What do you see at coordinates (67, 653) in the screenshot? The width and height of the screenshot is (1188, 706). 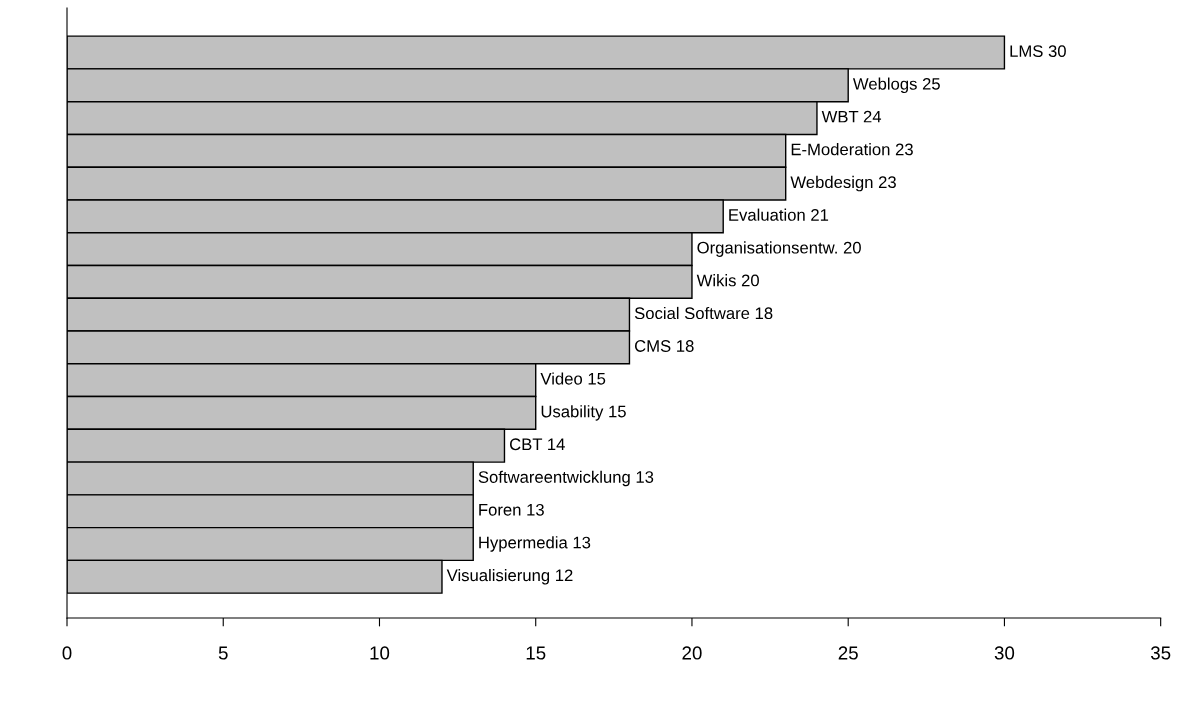 I see `x-tick-label: 0` at bounding box center [67, 653].